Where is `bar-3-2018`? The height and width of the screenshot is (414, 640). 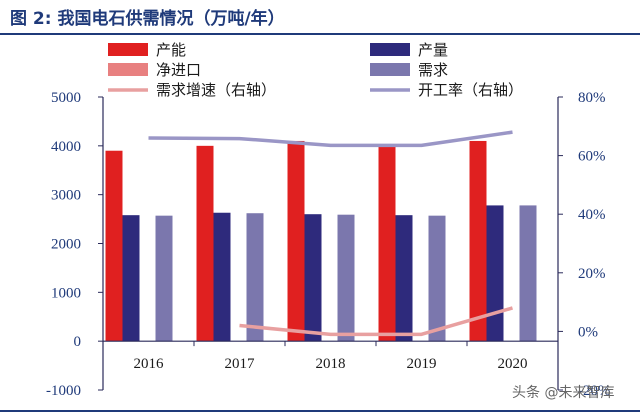
bar-3-2018 is located at coordinates (346, 278).